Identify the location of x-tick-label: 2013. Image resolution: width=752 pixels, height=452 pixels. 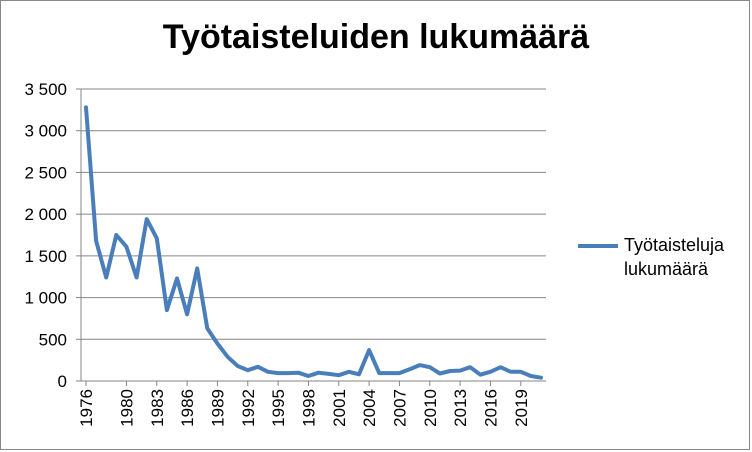
(460, 408).